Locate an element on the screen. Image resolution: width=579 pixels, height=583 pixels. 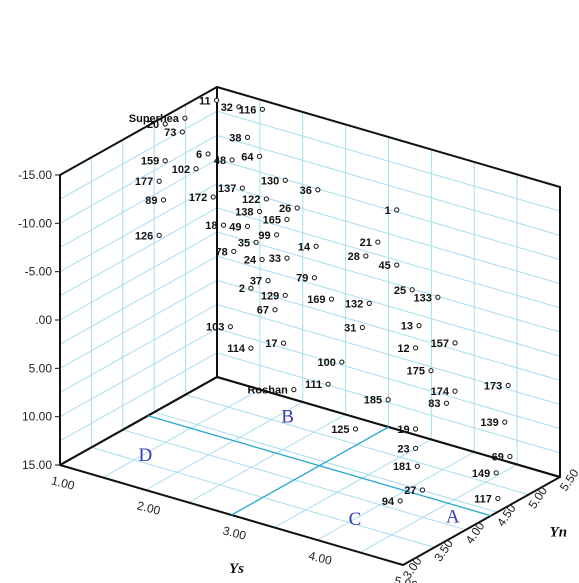
point-label: Roshan is located at coordinates (267, 391).